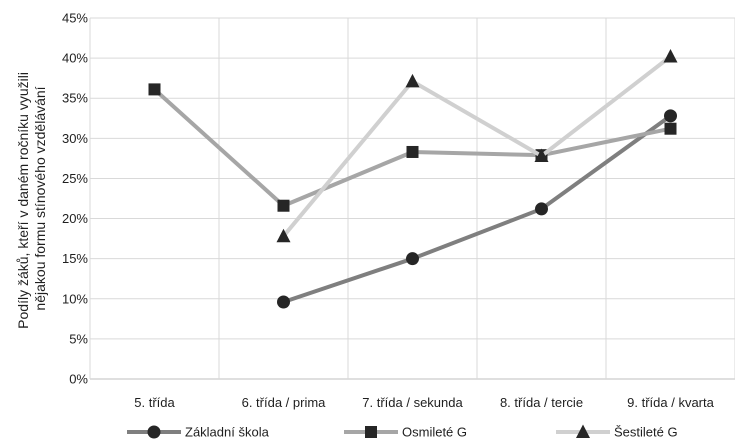 This screenshot has height=439, width=735. I want to click on chart-legend: Základní škola Osmileté G Šestileté G, so click(402, 431).